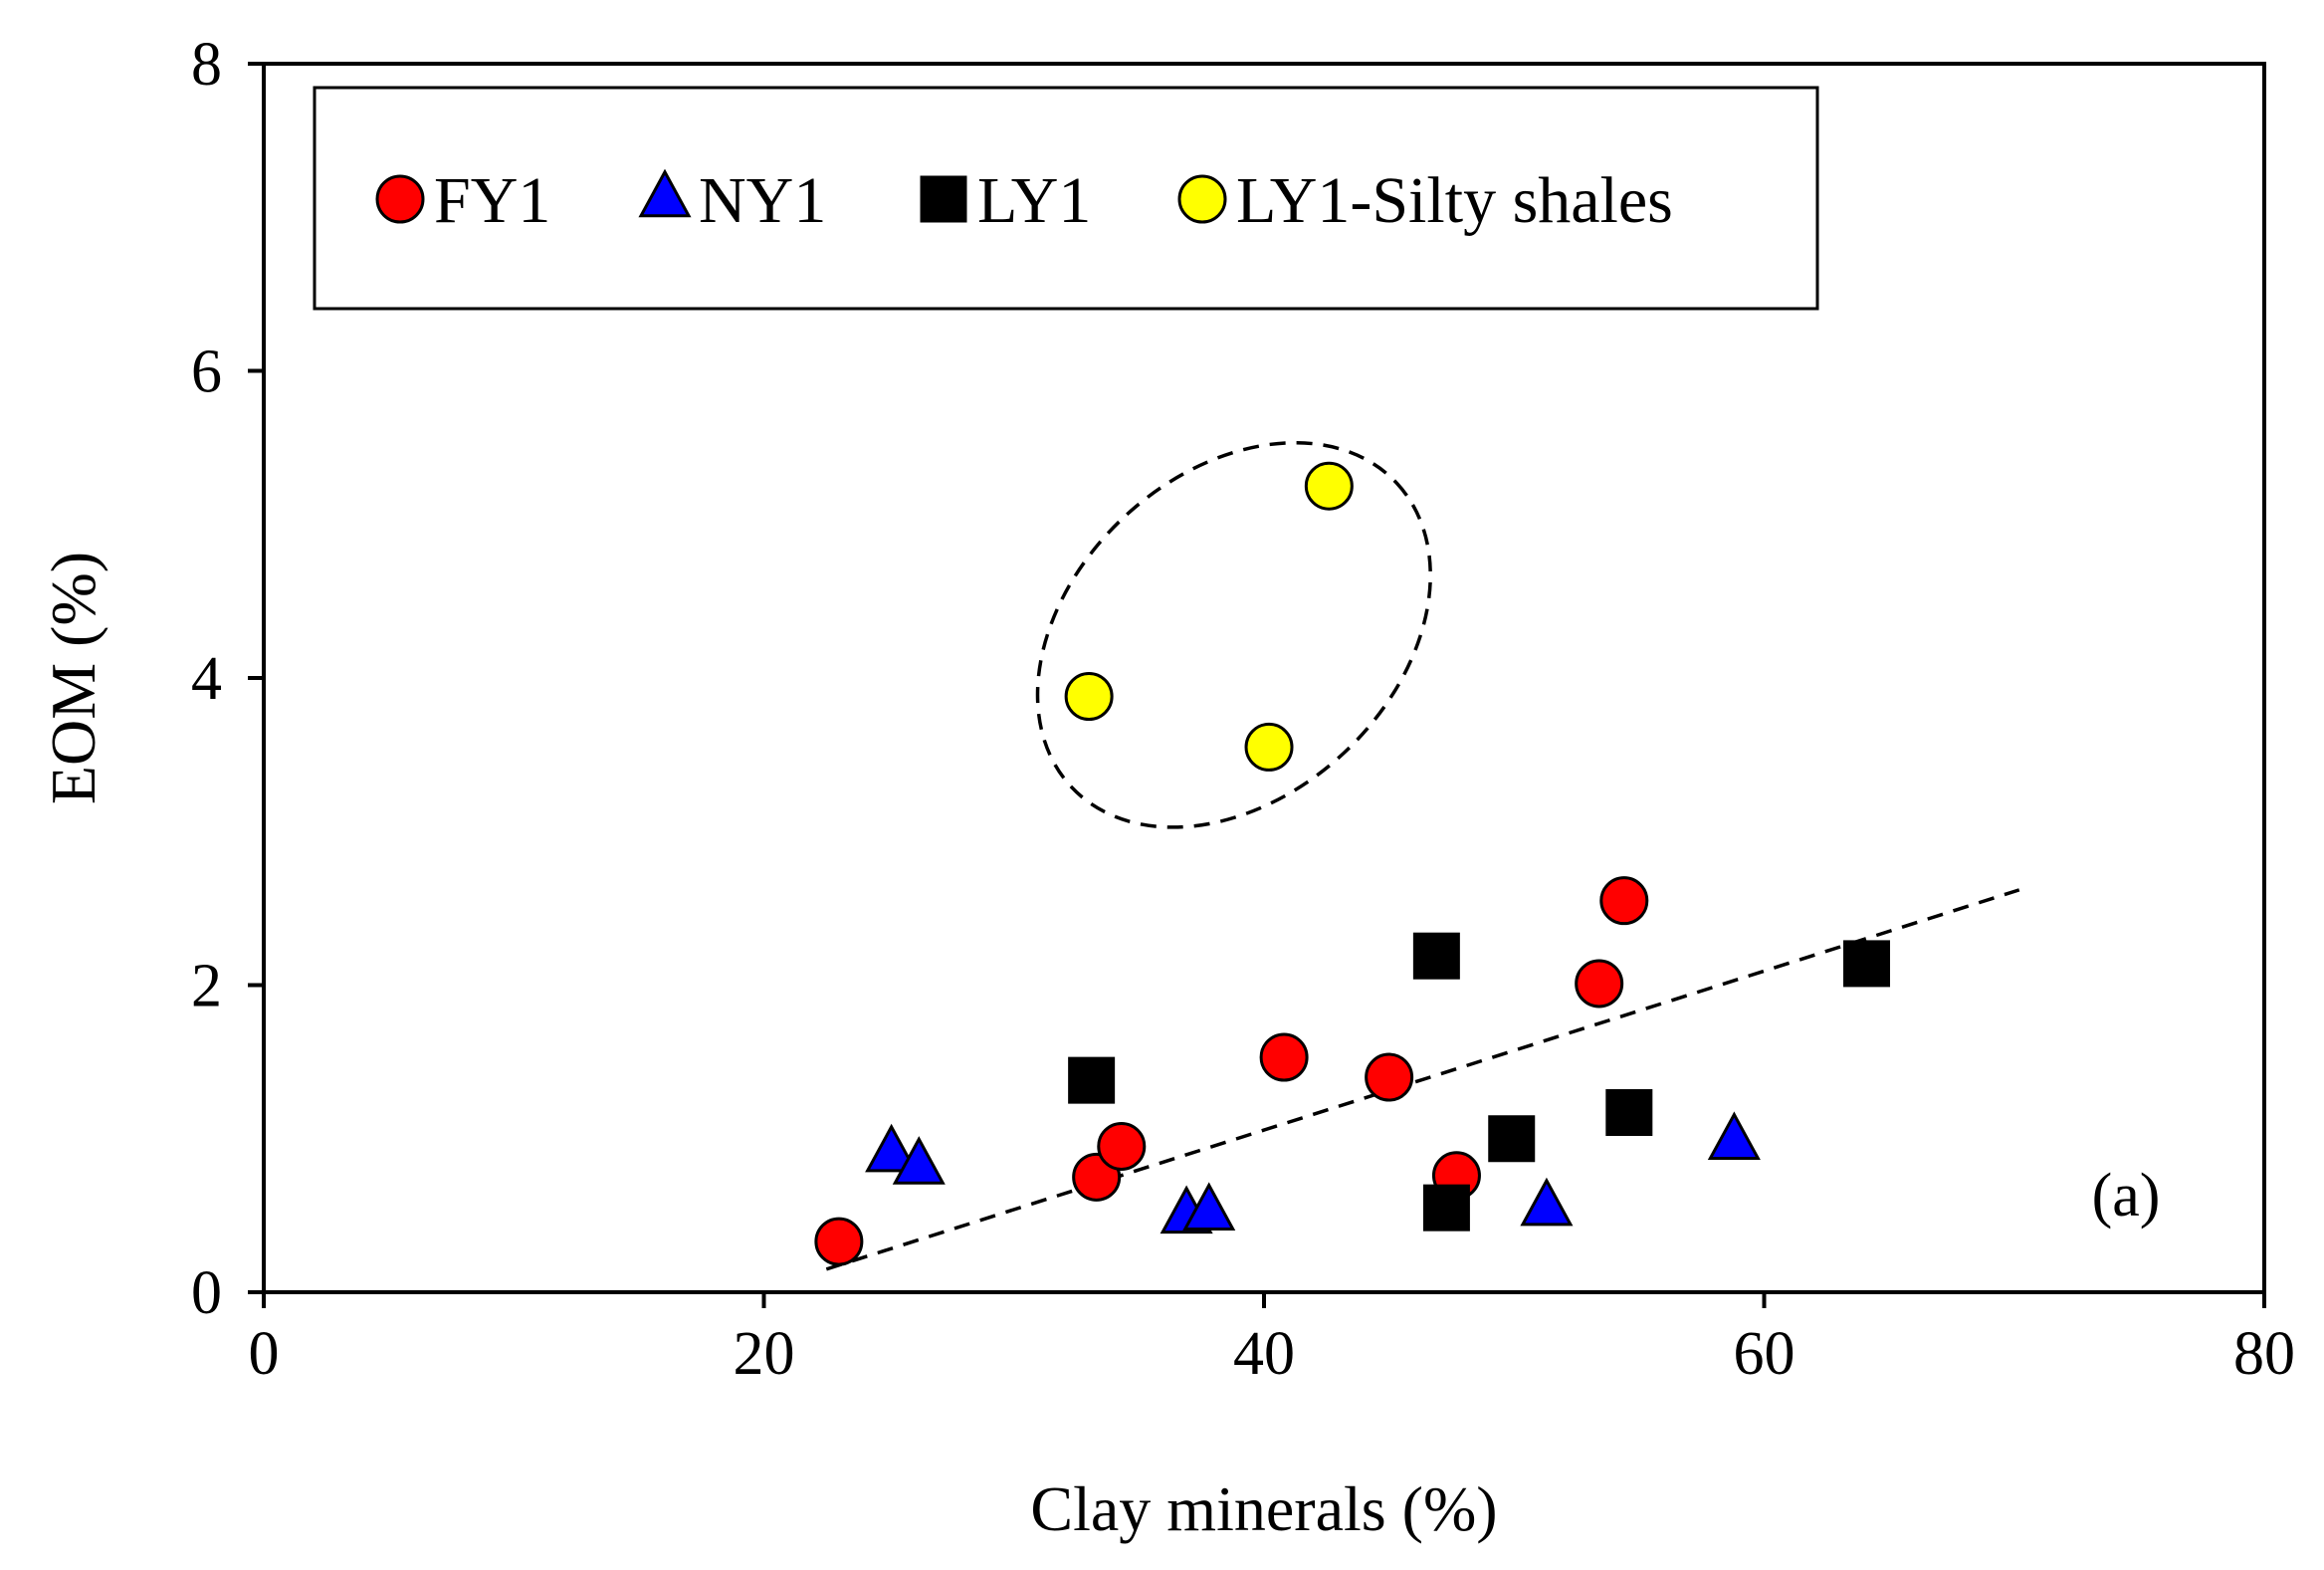  Describe the element at coordinates (1263, 1509) in the screenshot. I see `x-axis-title: Clay minerals (%)` at that location.